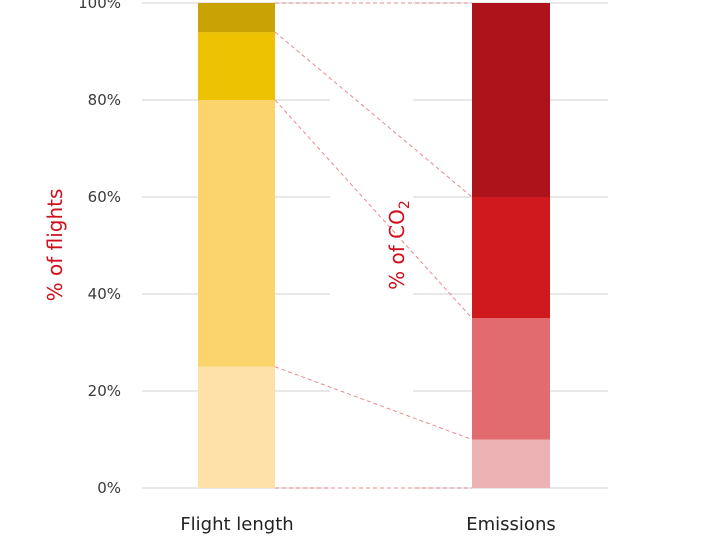 The height and width of the screenshot is (540, 707). I want to click on y-tick-label: 0%, so click(109, 488).